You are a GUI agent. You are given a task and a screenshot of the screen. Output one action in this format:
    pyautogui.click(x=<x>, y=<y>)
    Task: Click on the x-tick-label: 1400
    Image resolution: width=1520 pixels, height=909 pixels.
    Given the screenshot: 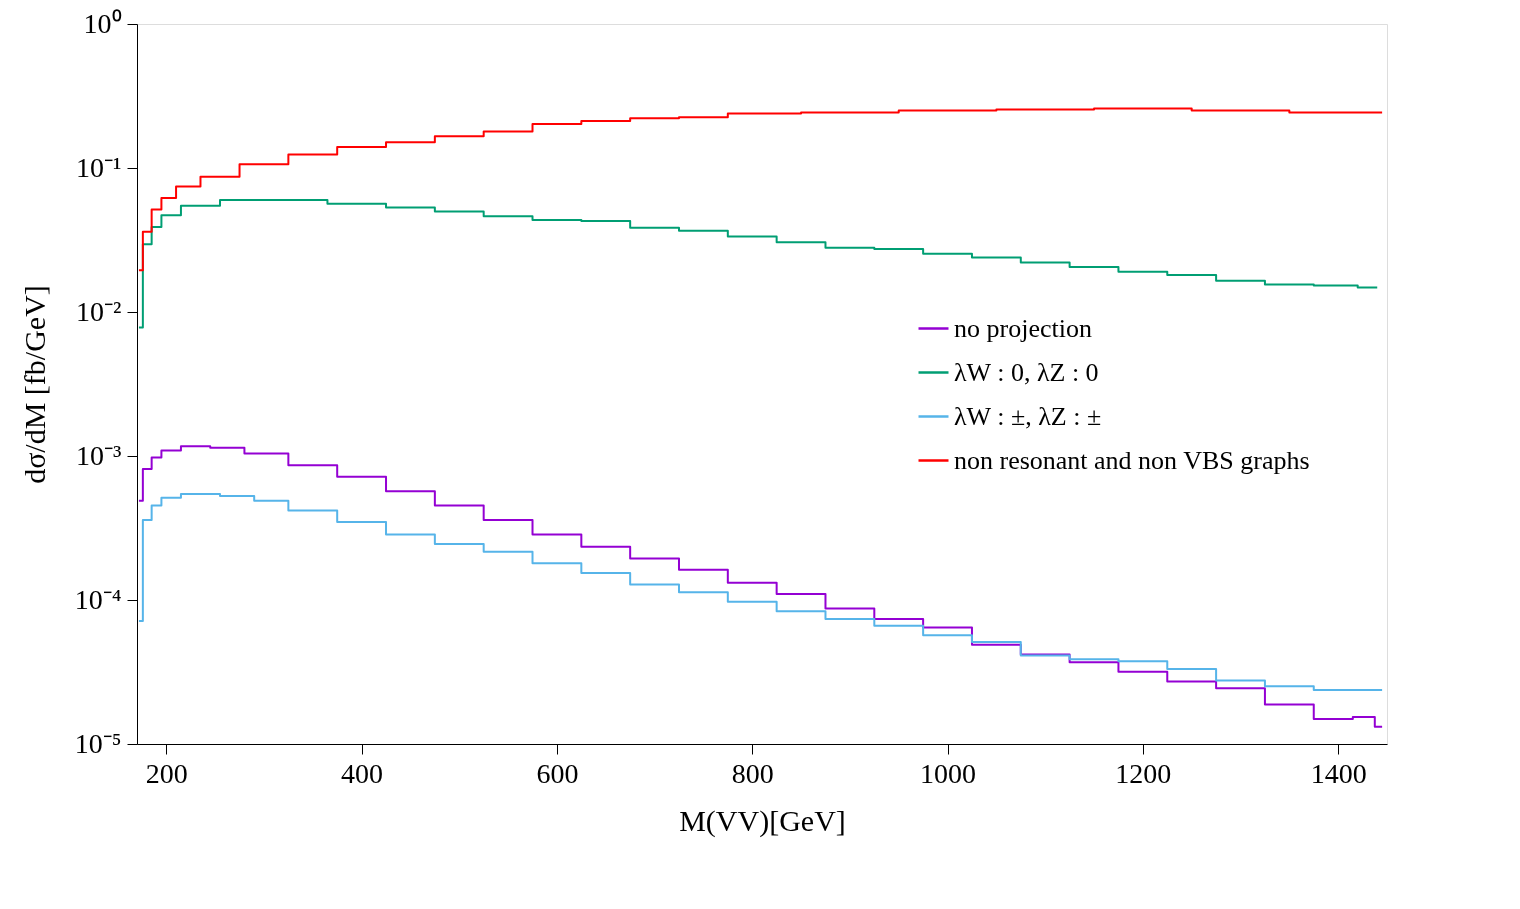 What is the action you would take?
    pyautogui.click(x=1338, y=773)
    